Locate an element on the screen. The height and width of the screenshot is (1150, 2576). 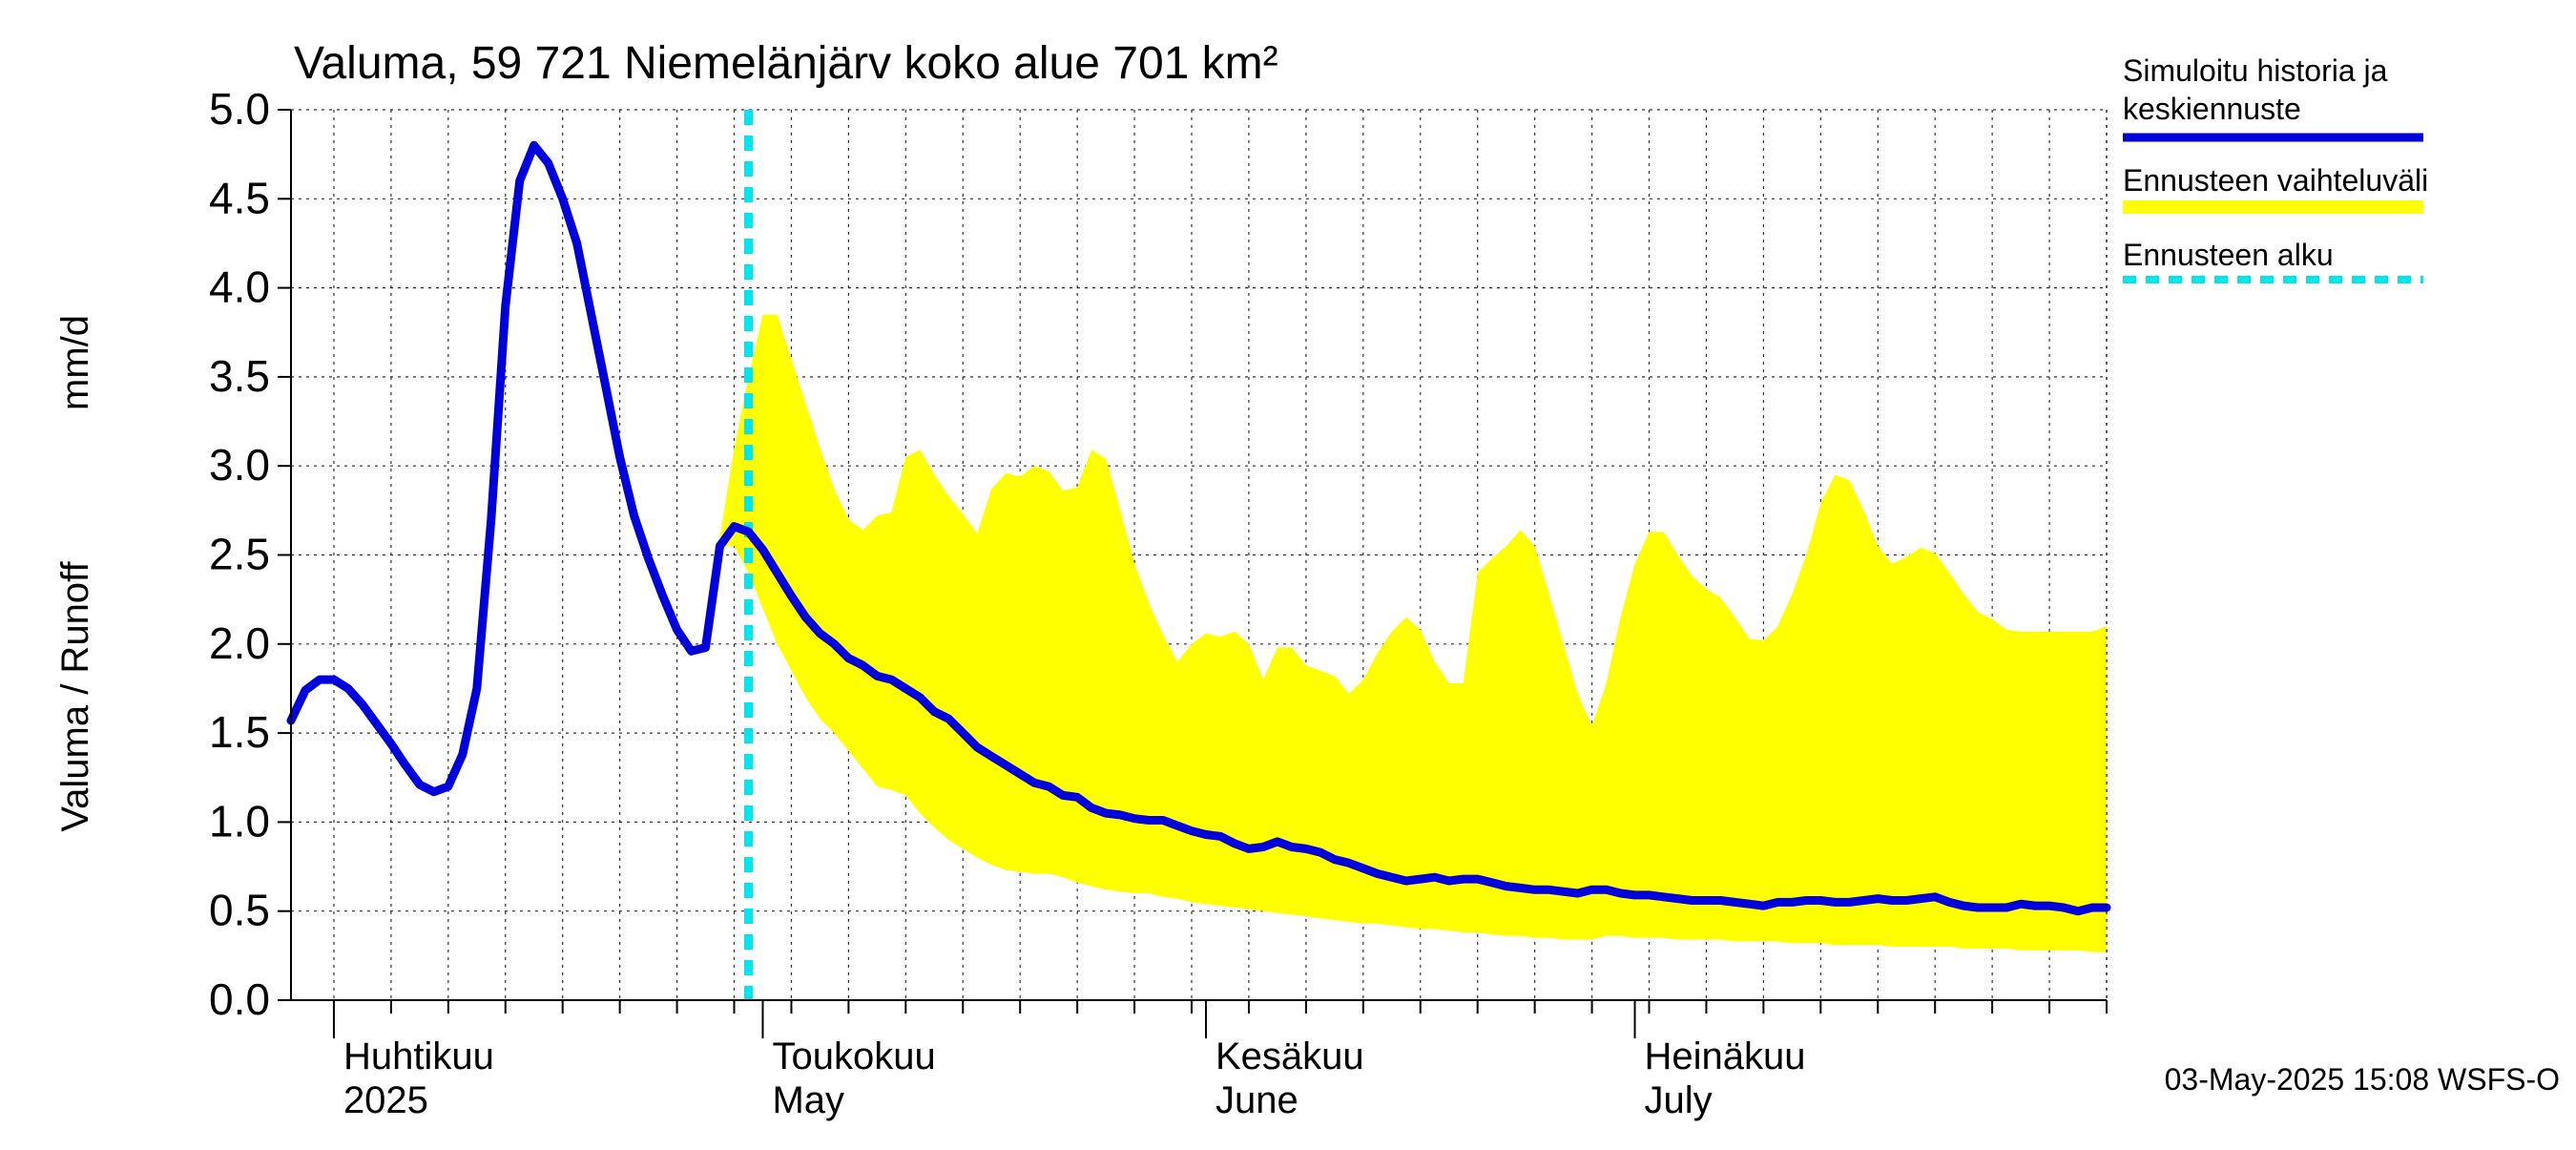
month-sublabel: July is located at coordinates (1679, 1100).